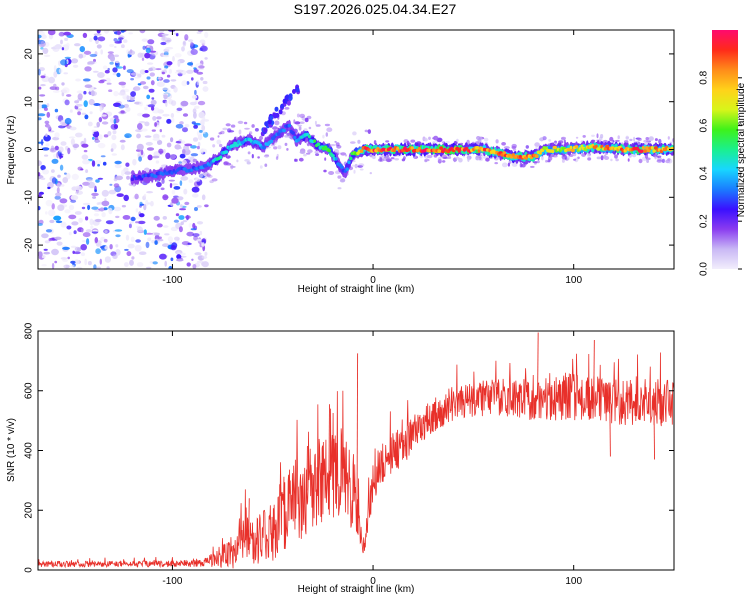 The width and height of the screenshot is (750, 600). Describe the element at coordinates (124, 149) in the screenshot. I see `noise-speckles` at that location.